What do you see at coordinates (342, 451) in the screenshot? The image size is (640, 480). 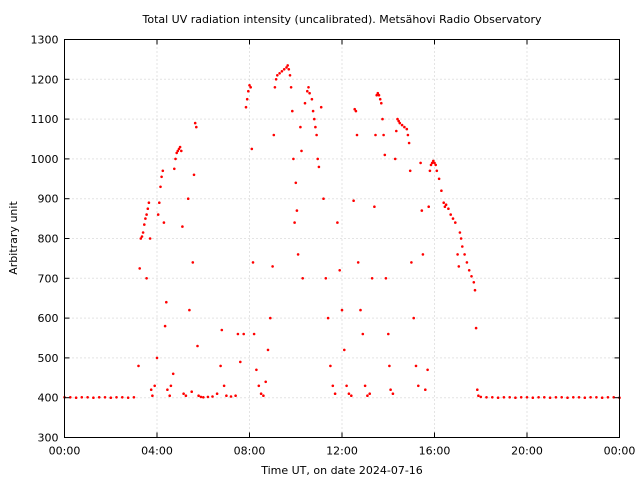 I see `x-tick-label: 12:00` at bounding box center [342, 451].